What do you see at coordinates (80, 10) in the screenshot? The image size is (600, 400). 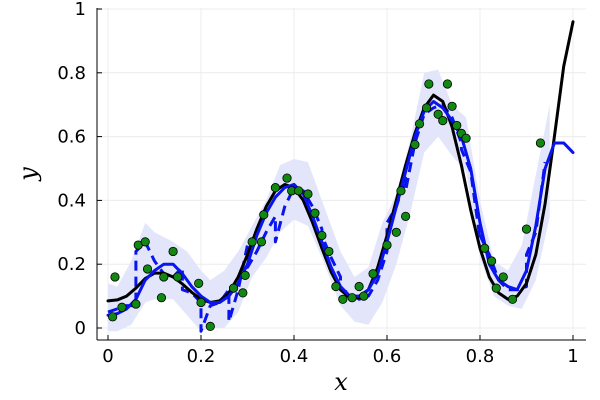 I see `y-tick-label: 1` at bounding box center [80, 10].